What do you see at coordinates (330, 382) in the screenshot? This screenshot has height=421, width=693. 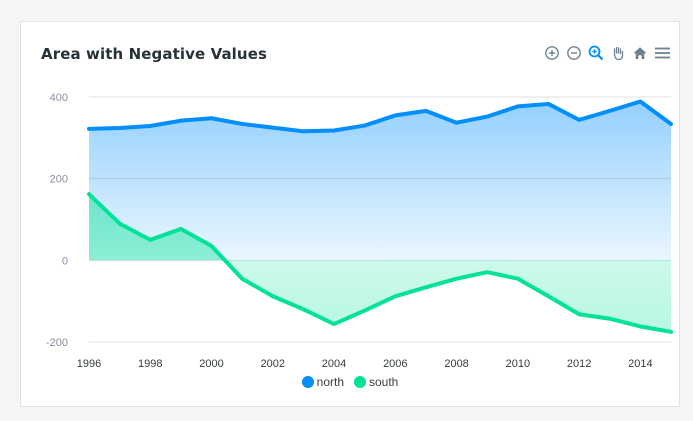 I see `legend-label-north: north` at bounding box center [330, 382].